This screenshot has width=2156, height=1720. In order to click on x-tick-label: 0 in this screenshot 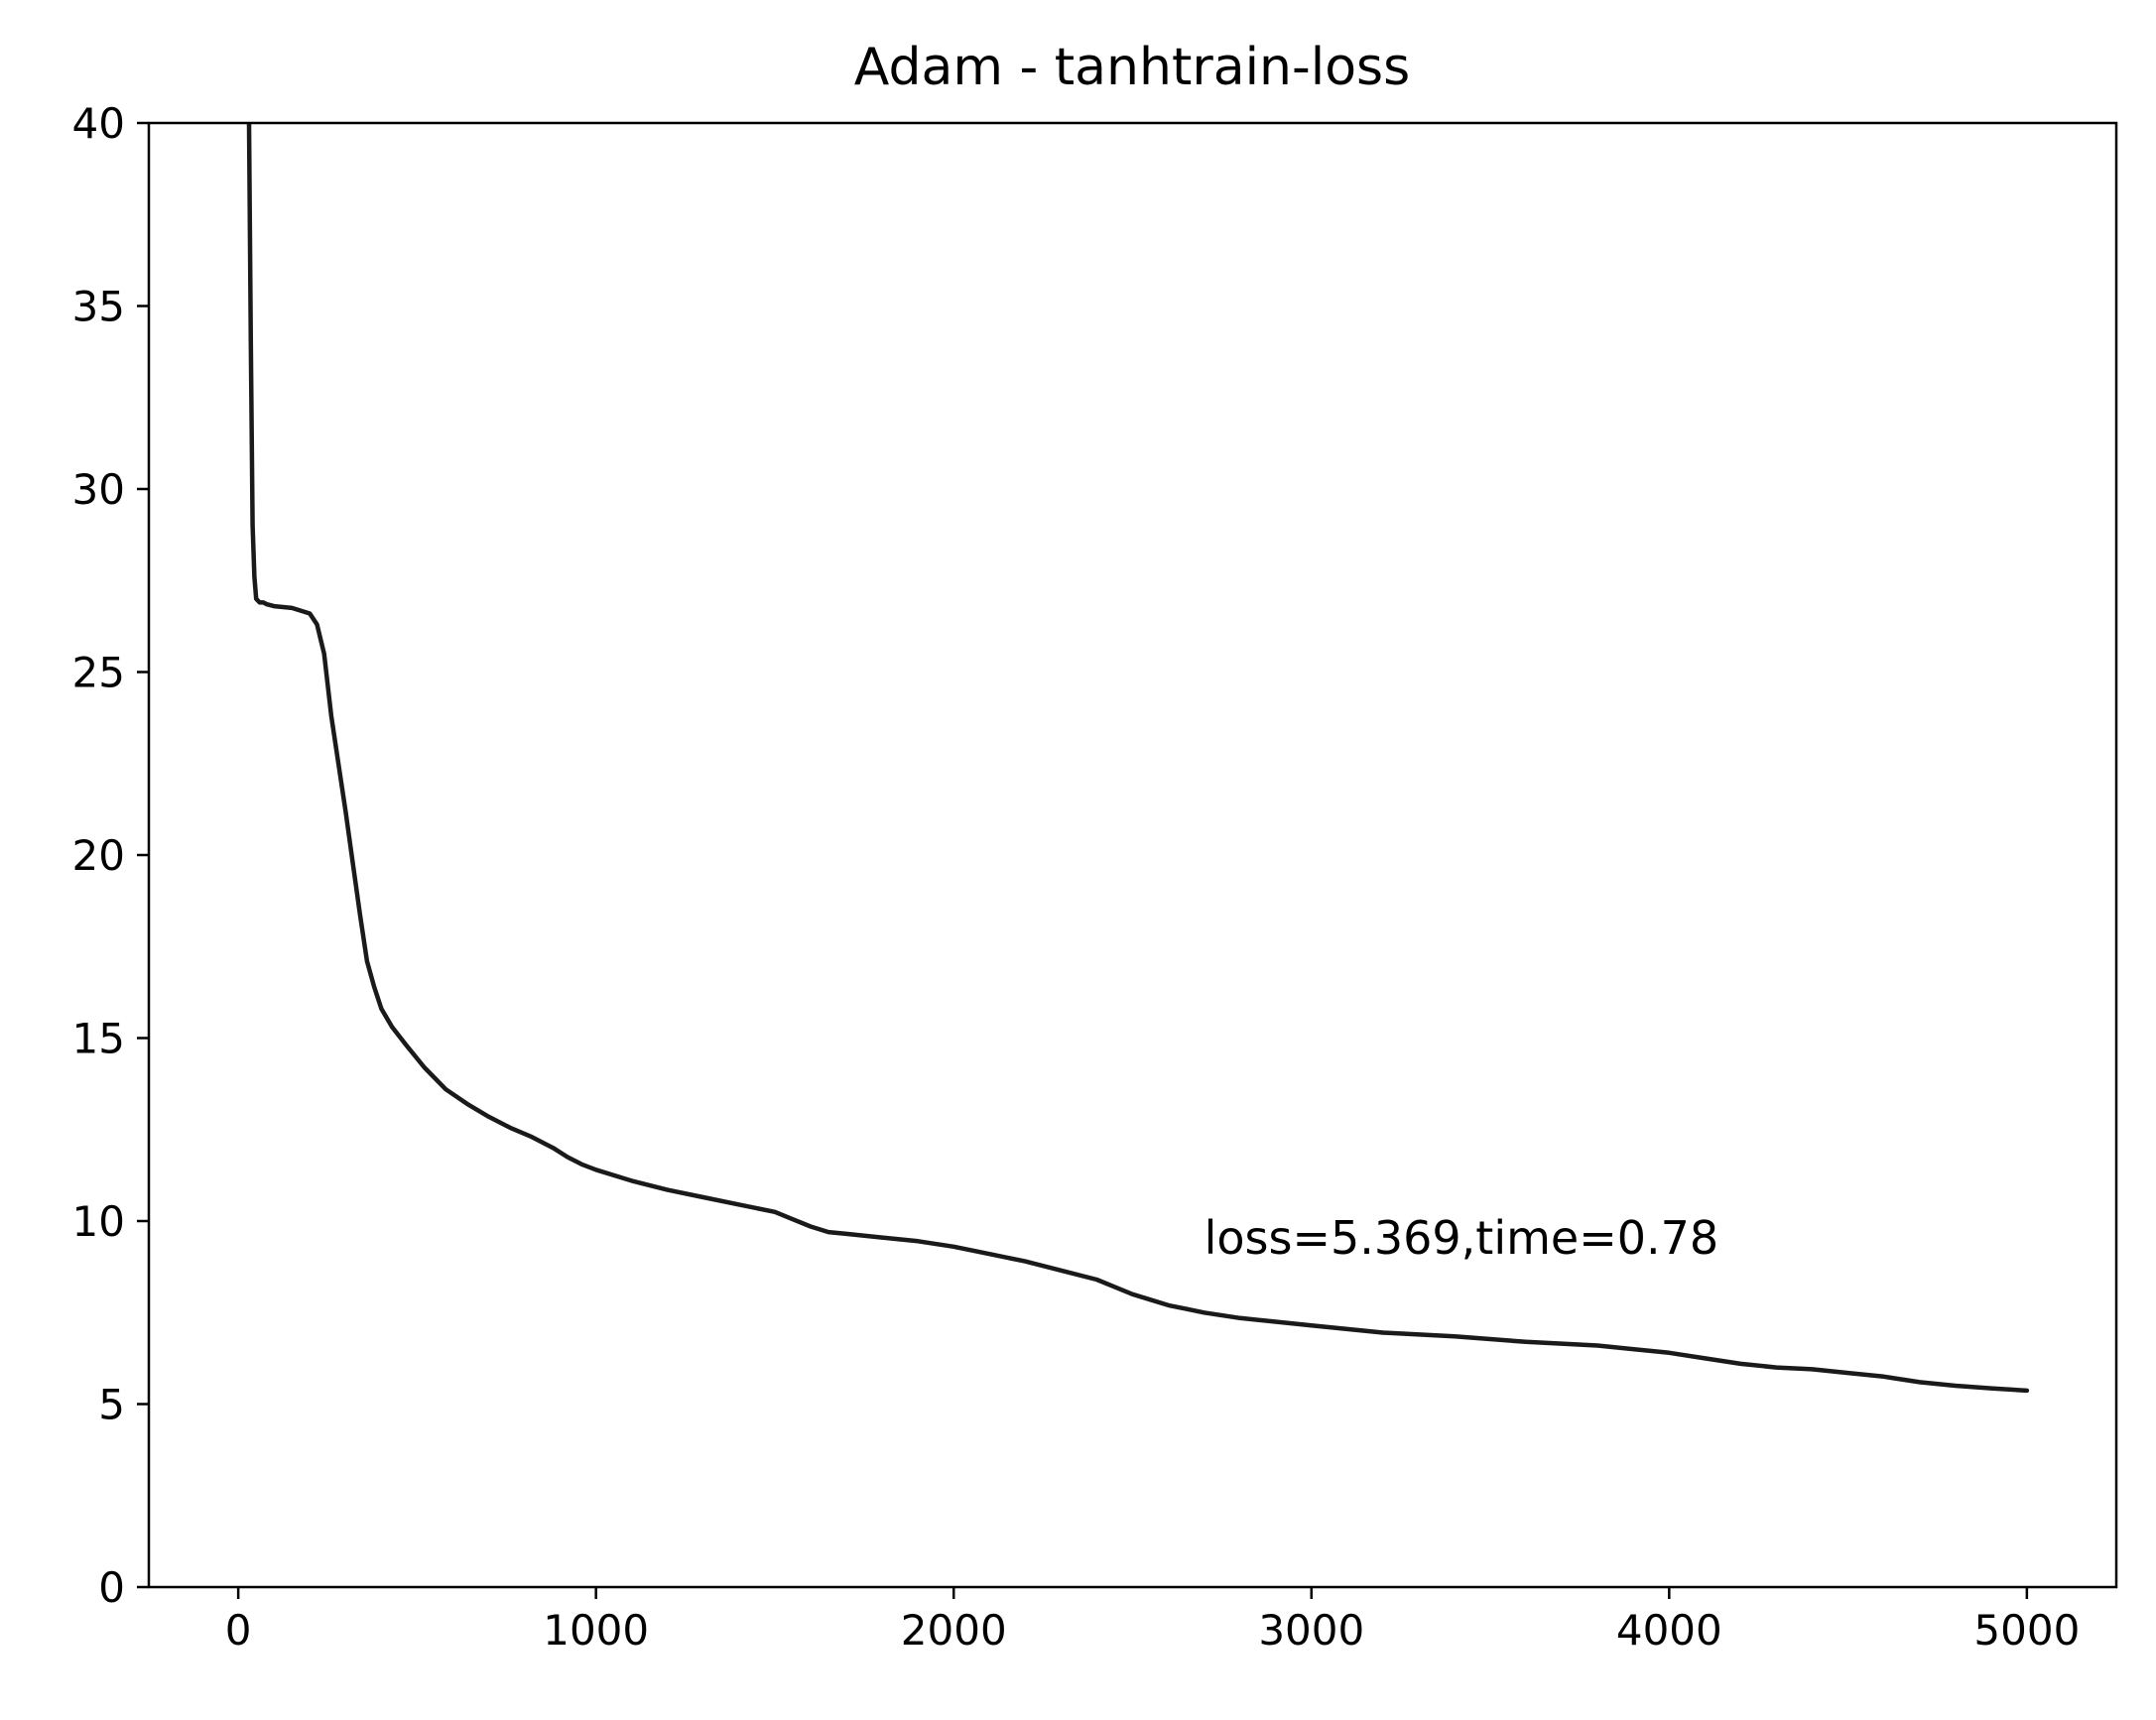, I will do `click(238, 1630)`.